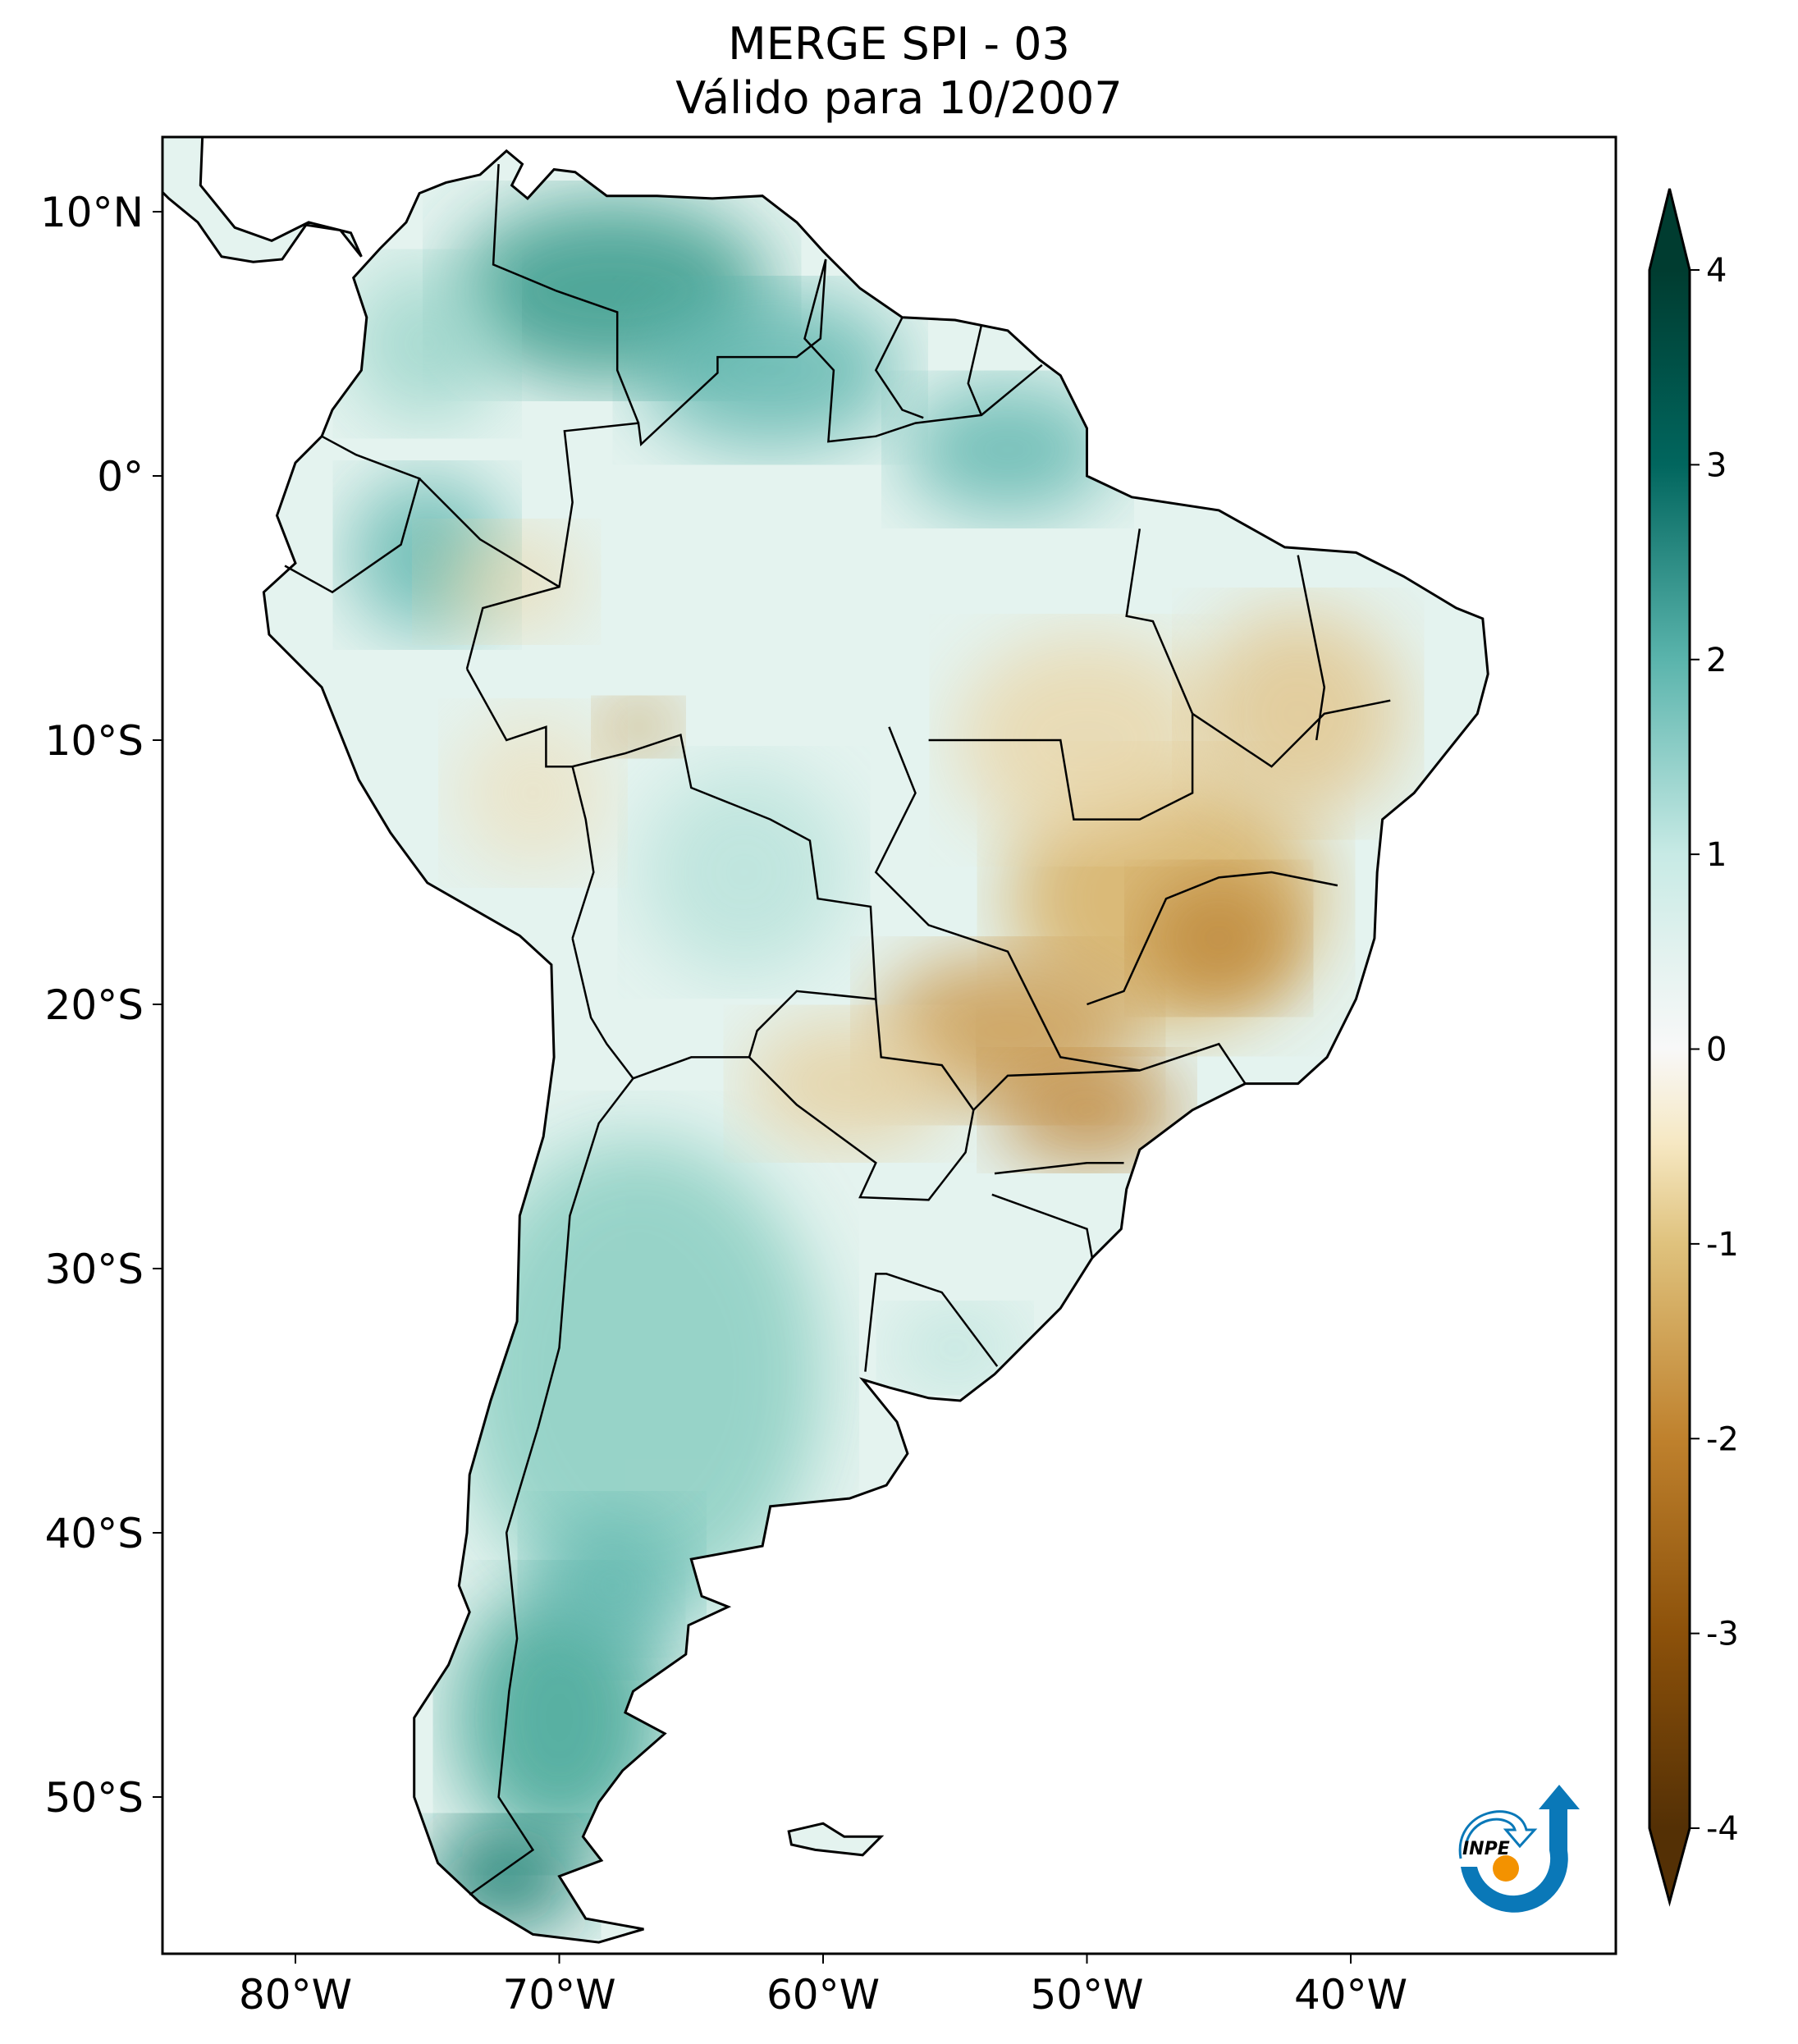 This screenshot has width=1798, height=2044. I want to click on colorbar-tick-label: 3, so click(1716, 465).